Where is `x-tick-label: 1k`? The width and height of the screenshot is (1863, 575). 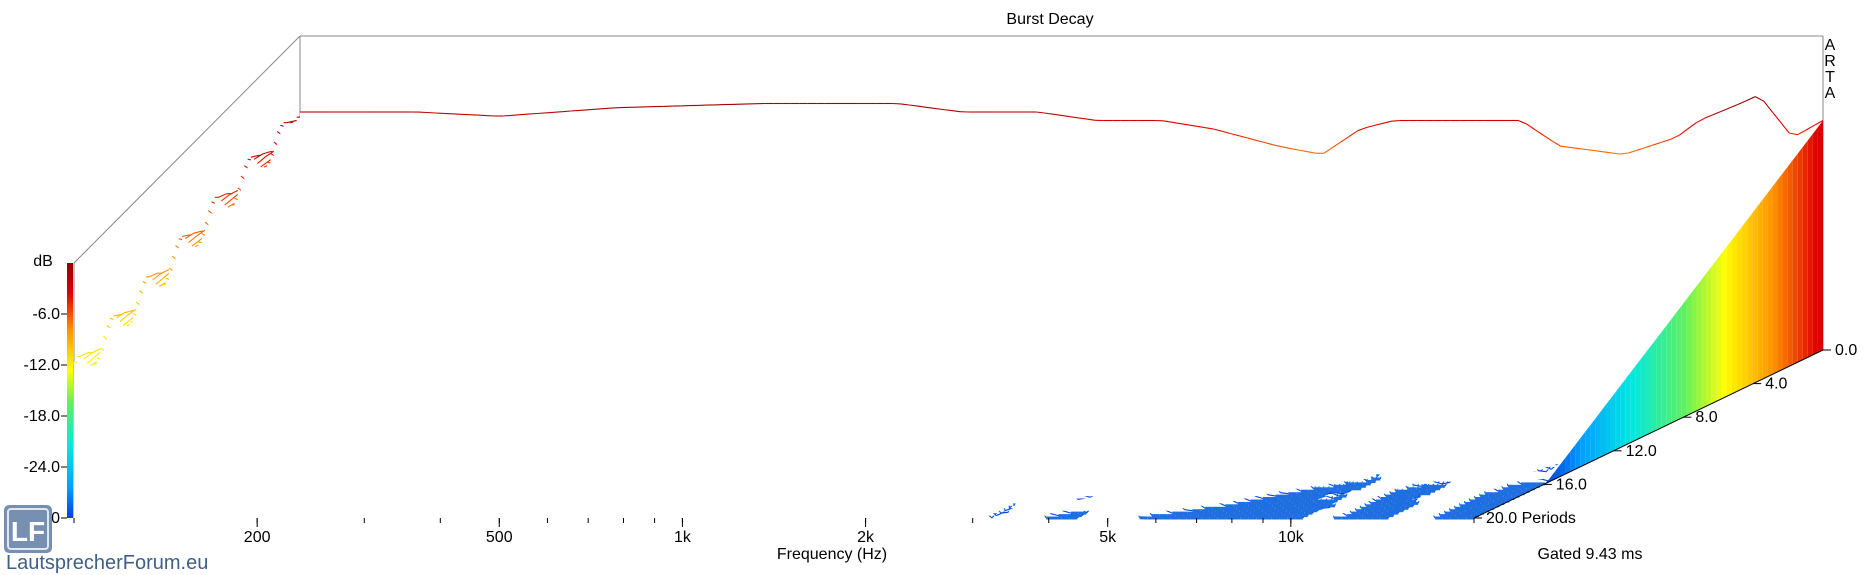 x-tick-label: 1k is located at coordinates (683, 537).